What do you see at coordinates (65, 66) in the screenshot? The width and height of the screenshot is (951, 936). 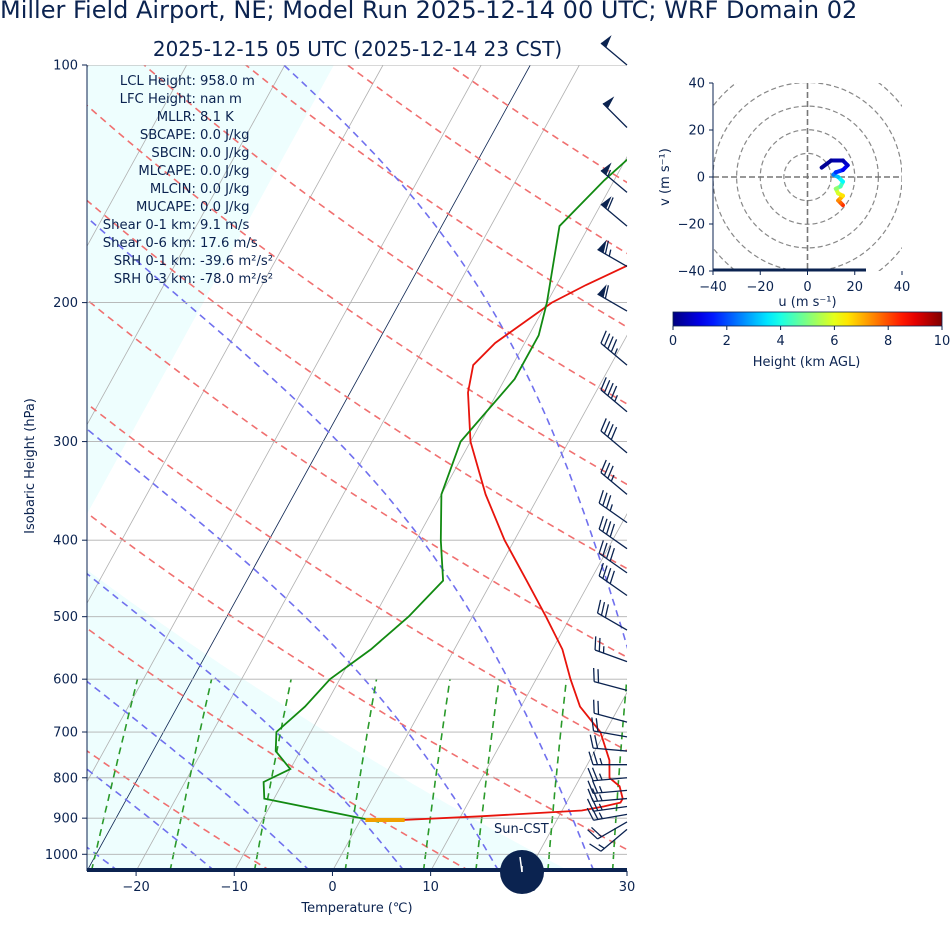 I see `y-tick-label: 100` at bounding box center [65, 66].